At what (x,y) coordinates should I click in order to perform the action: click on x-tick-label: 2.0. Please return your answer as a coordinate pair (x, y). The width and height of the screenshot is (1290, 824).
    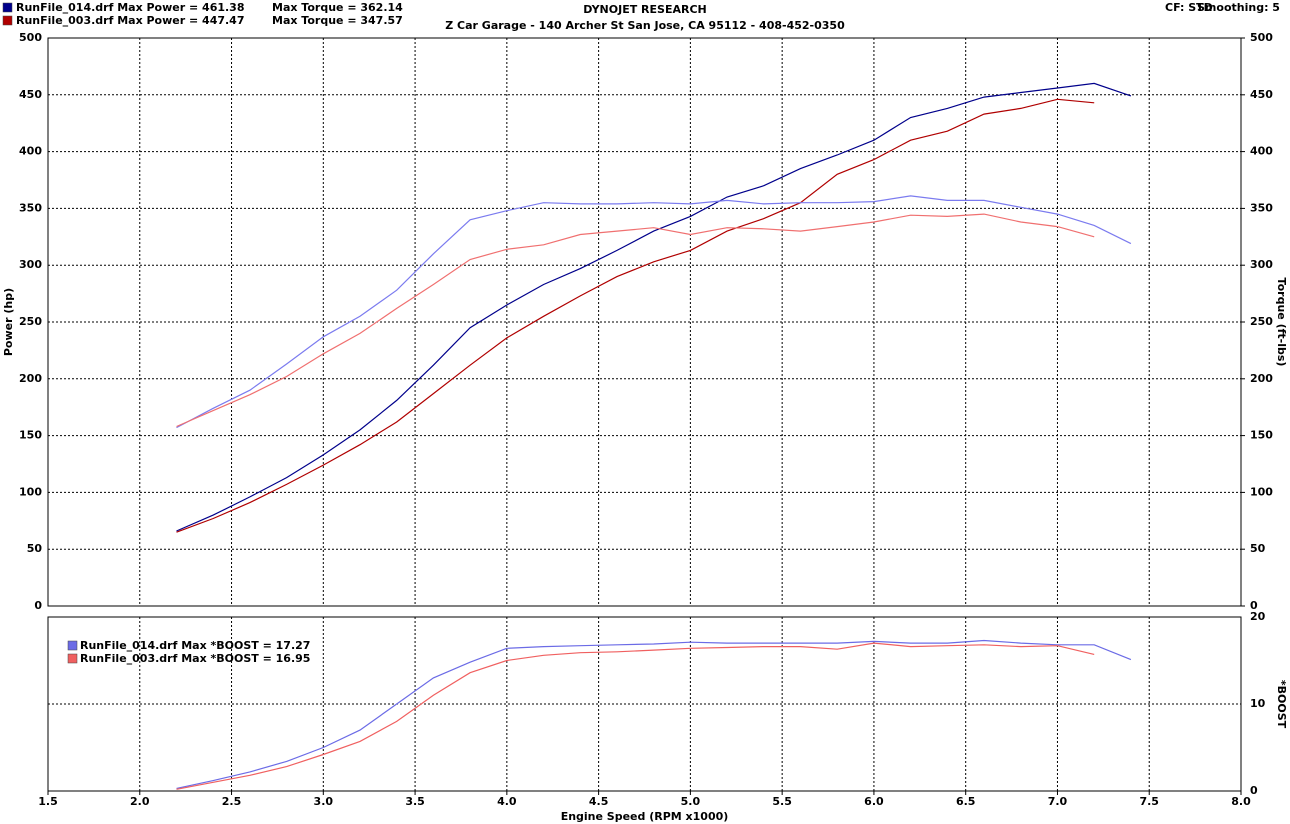
    Looking at the image, I should click on (140, 801).